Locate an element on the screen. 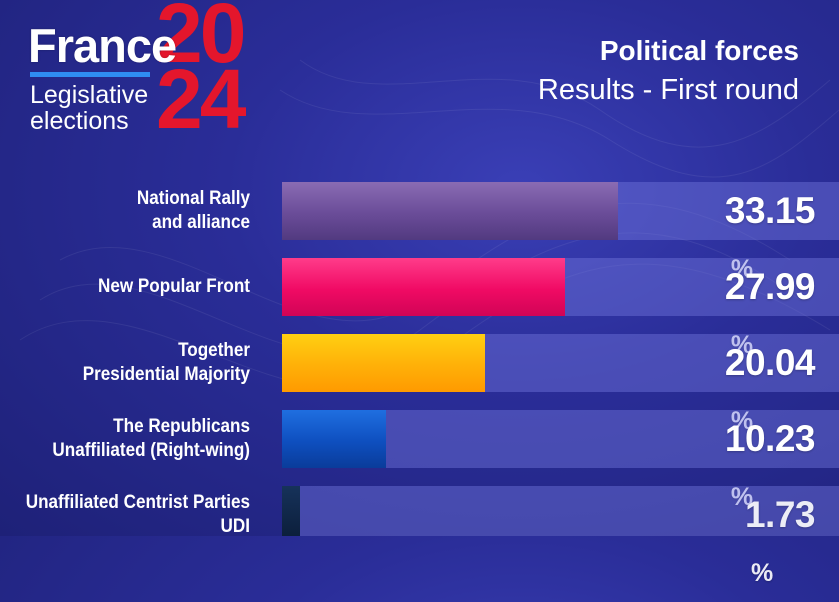 This screenshot has width=839, height=602. data-label-value: 1.73 is located at coordinates (780, 514).